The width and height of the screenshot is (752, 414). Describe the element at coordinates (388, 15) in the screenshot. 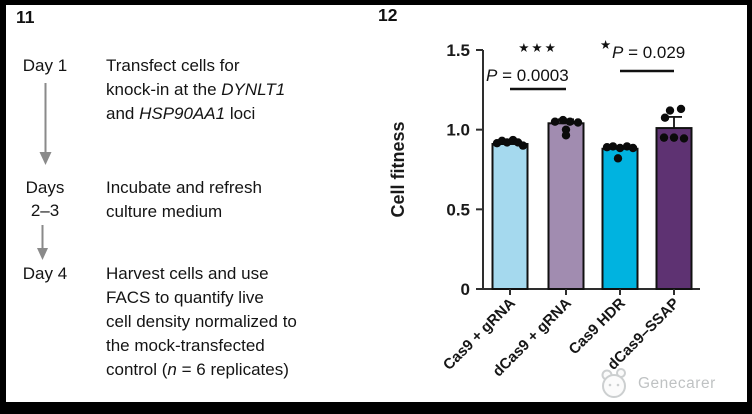

I see `panel-12-label: 12` at that location.